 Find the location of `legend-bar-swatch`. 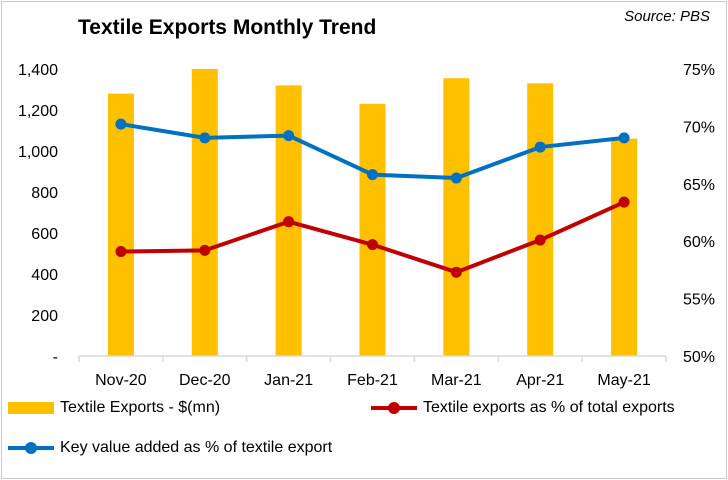

legend-bar-swatch is located at coordinates (31, 408).